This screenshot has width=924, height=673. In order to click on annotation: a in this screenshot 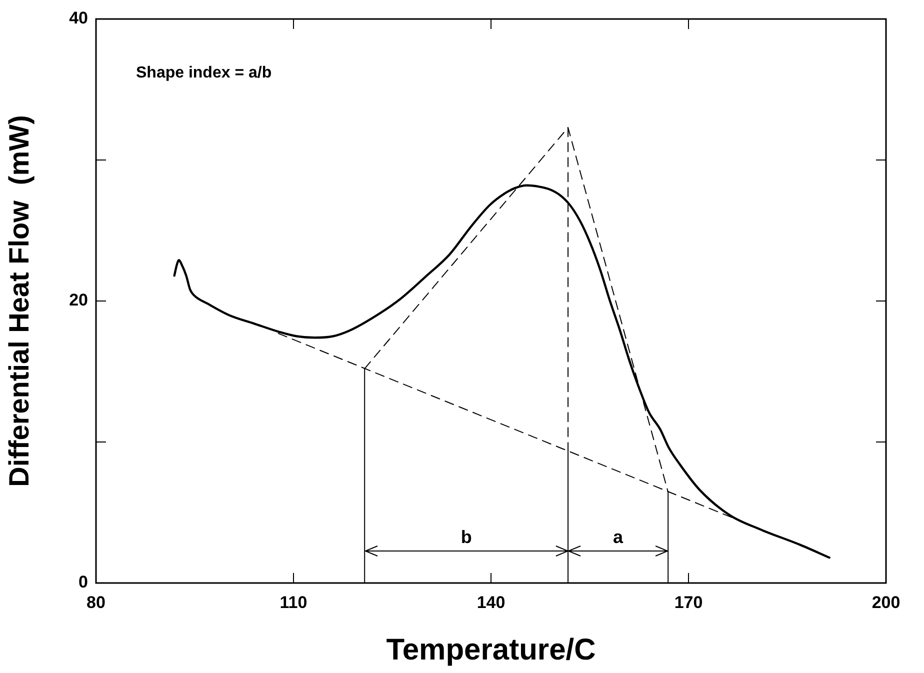, I will do `click(618, 536)`.